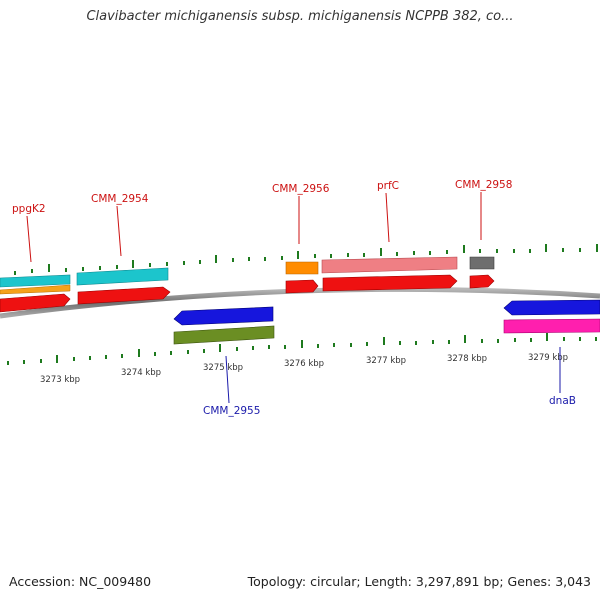  Describe the element at coordinates (548, 358) in the screenshot. I see `scale-label-3279: 3279 kbp` at that location.